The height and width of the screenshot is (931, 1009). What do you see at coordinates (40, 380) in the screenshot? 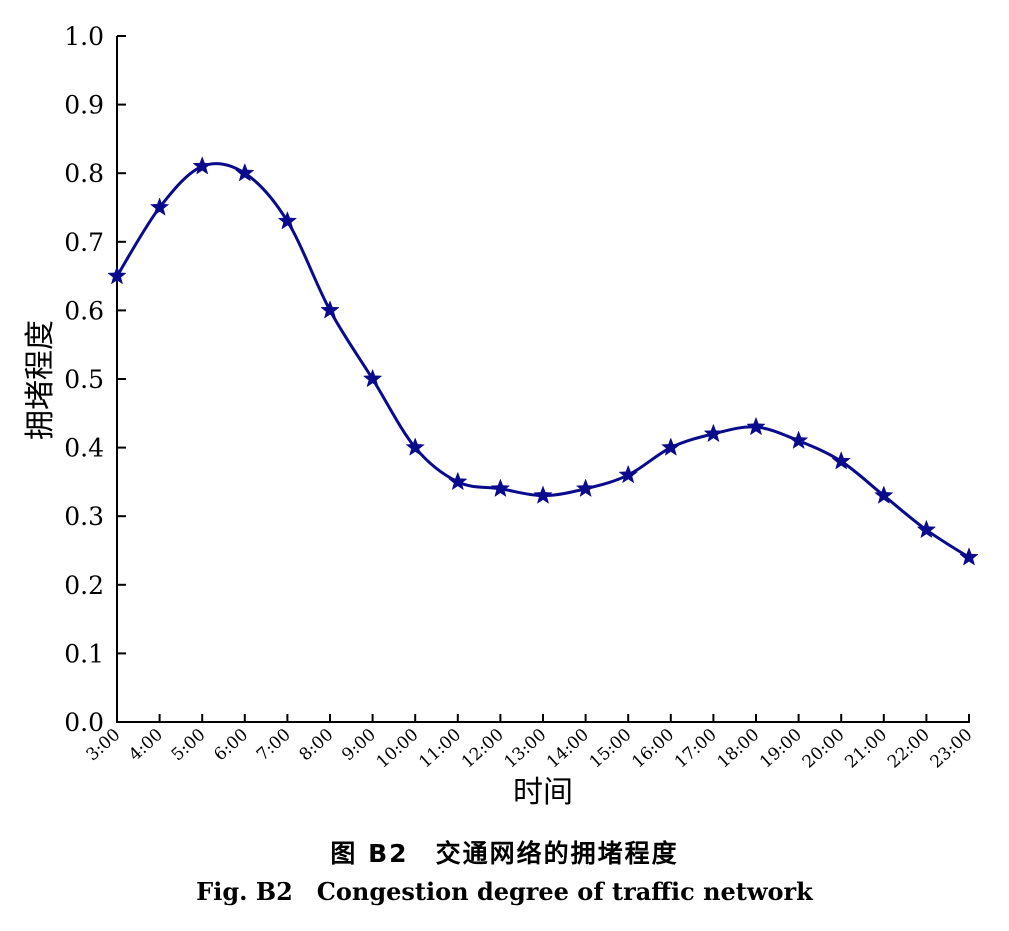
I see `y-axis-title: 拥堵程度` at bounding box center [40, 380].